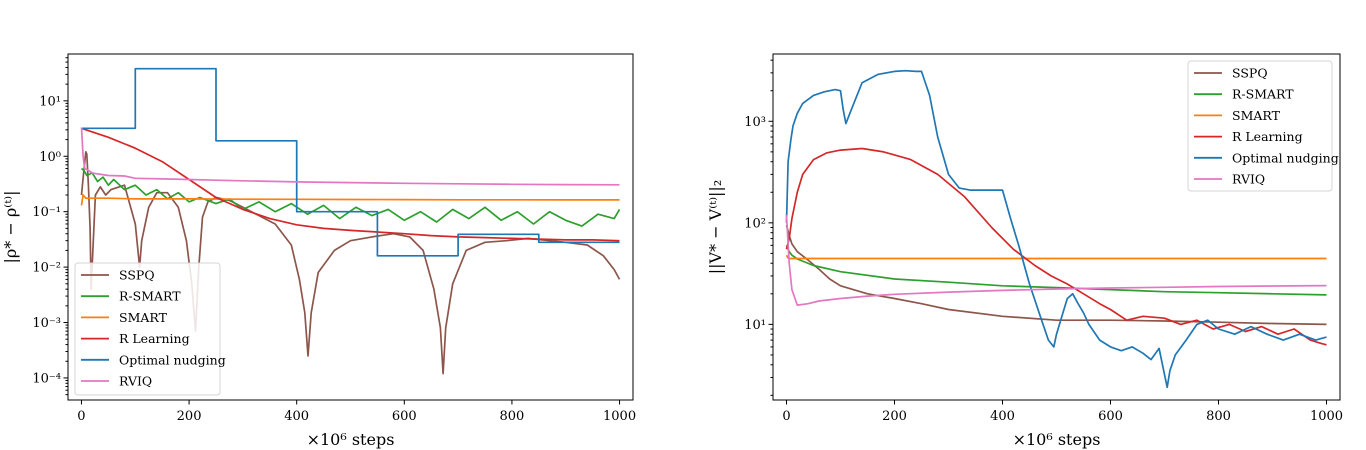  What do you see at coordinates (46, 268) in the screenshot?
I see `y-tick-label: 10⁻²` at bounding box center [46, 268].